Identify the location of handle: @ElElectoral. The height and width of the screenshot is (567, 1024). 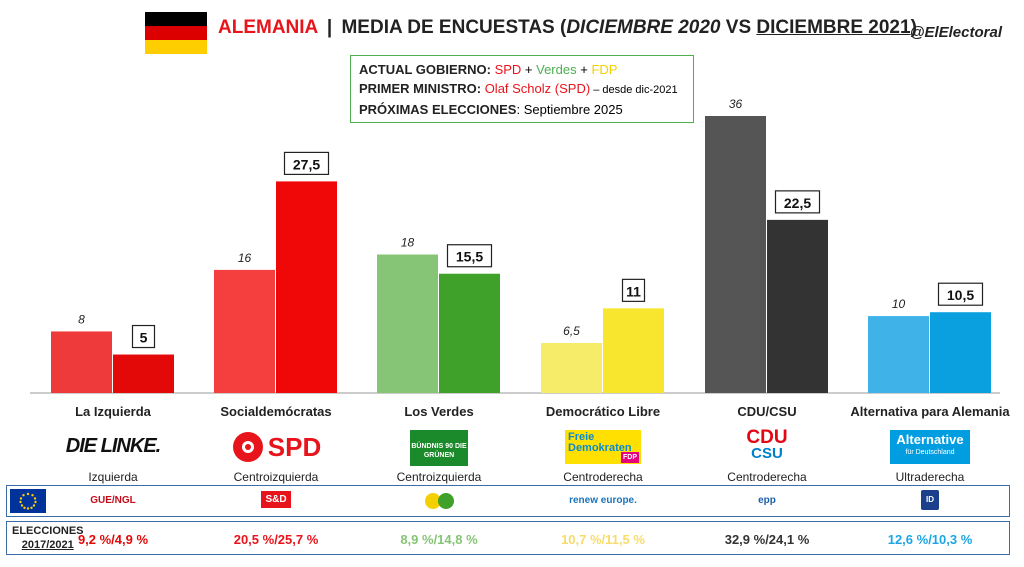
(955, 32).